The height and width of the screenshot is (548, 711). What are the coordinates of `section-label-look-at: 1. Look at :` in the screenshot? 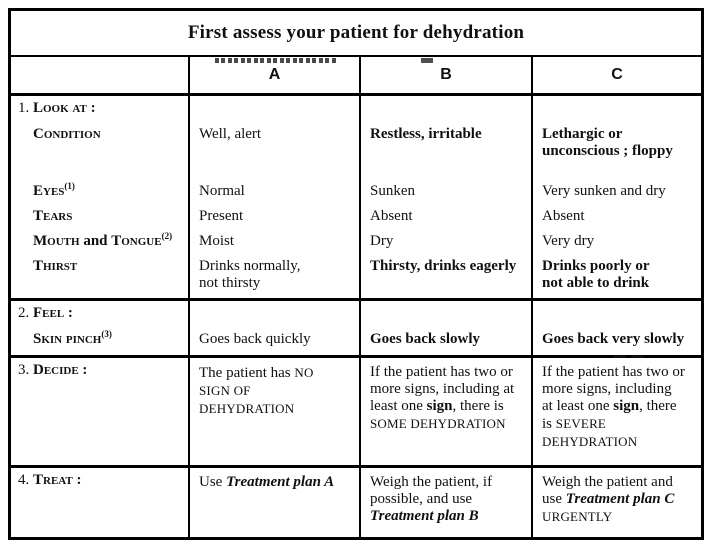 It's located at (99, 109).